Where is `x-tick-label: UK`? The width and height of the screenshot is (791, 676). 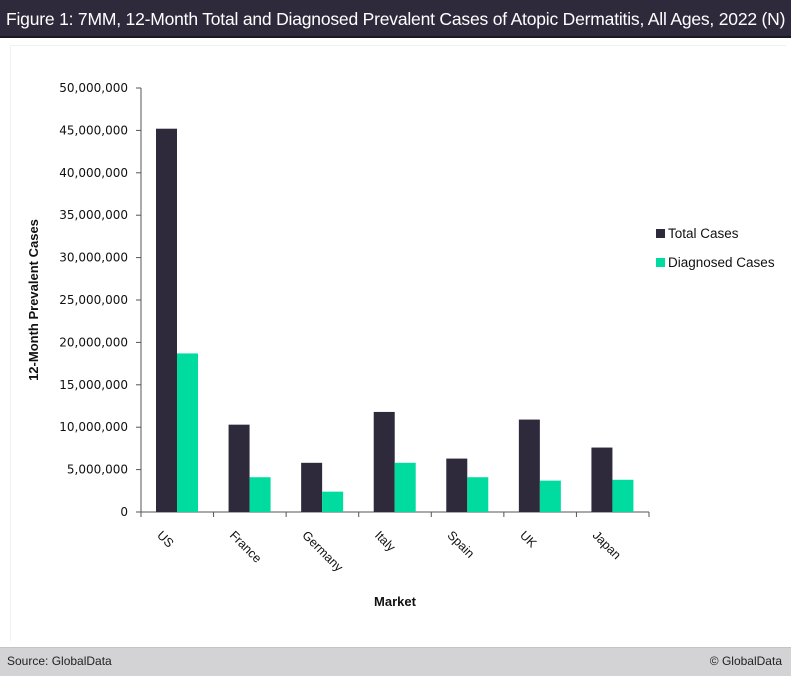 x-tick-label: UK is located at coordinates (528, 539).